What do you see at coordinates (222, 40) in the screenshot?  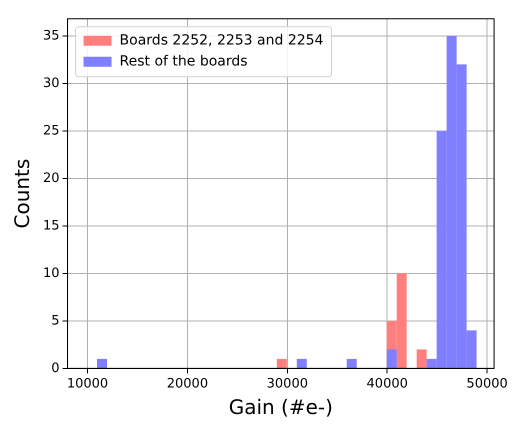 I see `legend-label: Boards 2252, 2253 and 2254` at bounding box center [222, 40].